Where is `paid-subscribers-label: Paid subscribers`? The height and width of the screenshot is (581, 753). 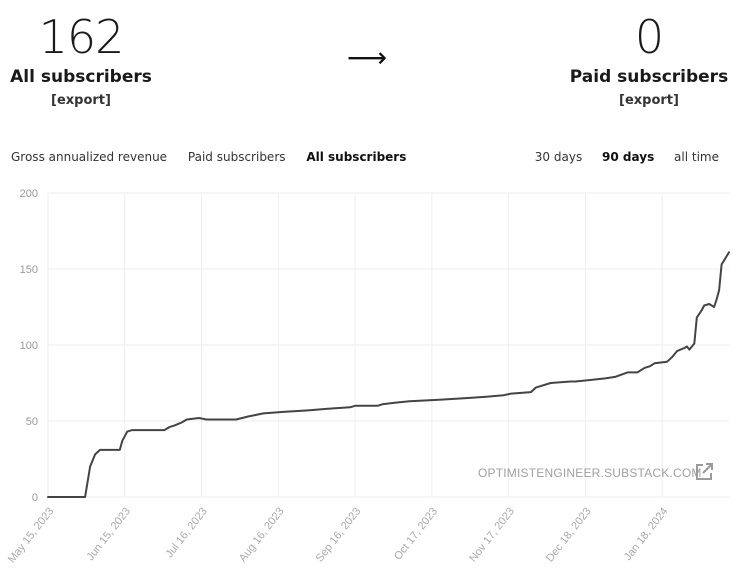 paid-subscribers-label: Paid subscribers is located at coordinates (649, 77).